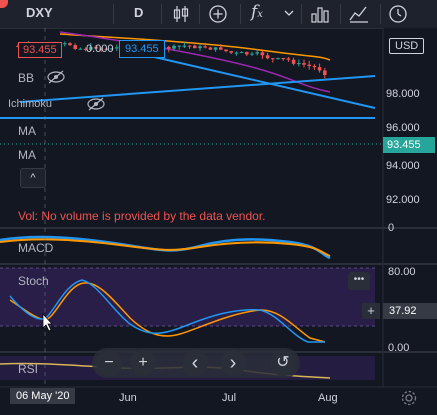 The image size is (437, 415). I want to click on trendline-rising, so click(197, 89).